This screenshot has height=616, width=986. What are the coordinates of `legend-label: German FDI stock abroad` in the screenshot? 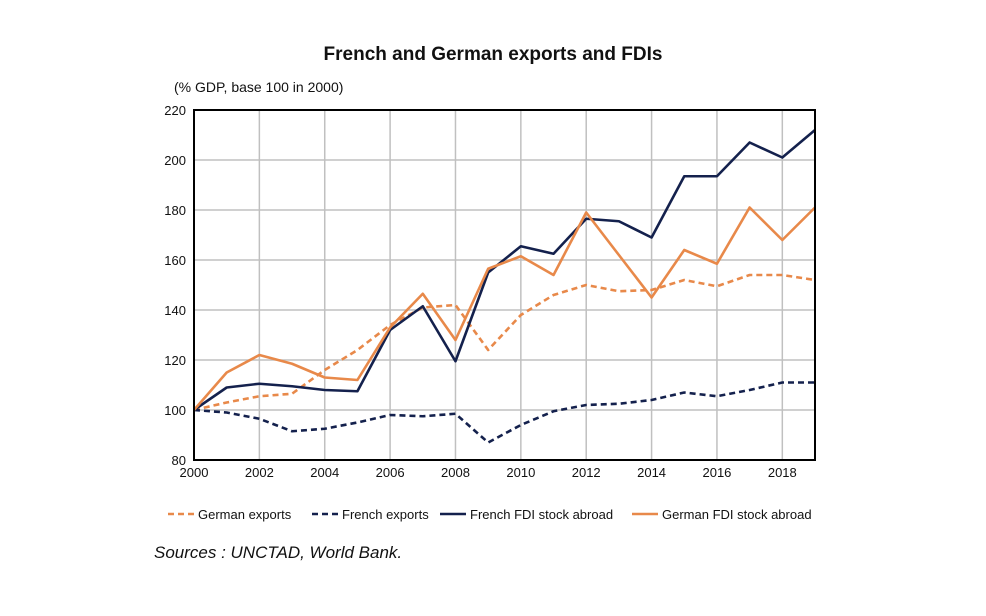 It's located at (737, 514).